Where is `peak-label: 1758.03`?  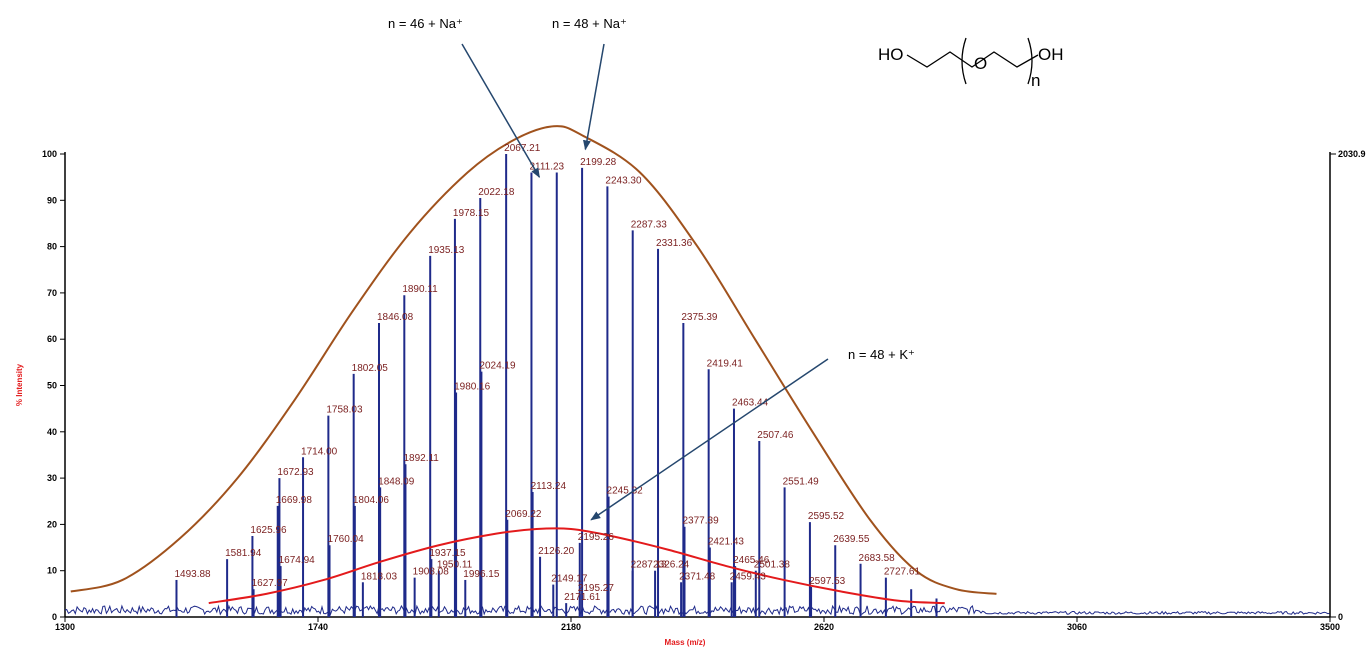 peak-label: 1758.03 is located at coordinates (344, 410).